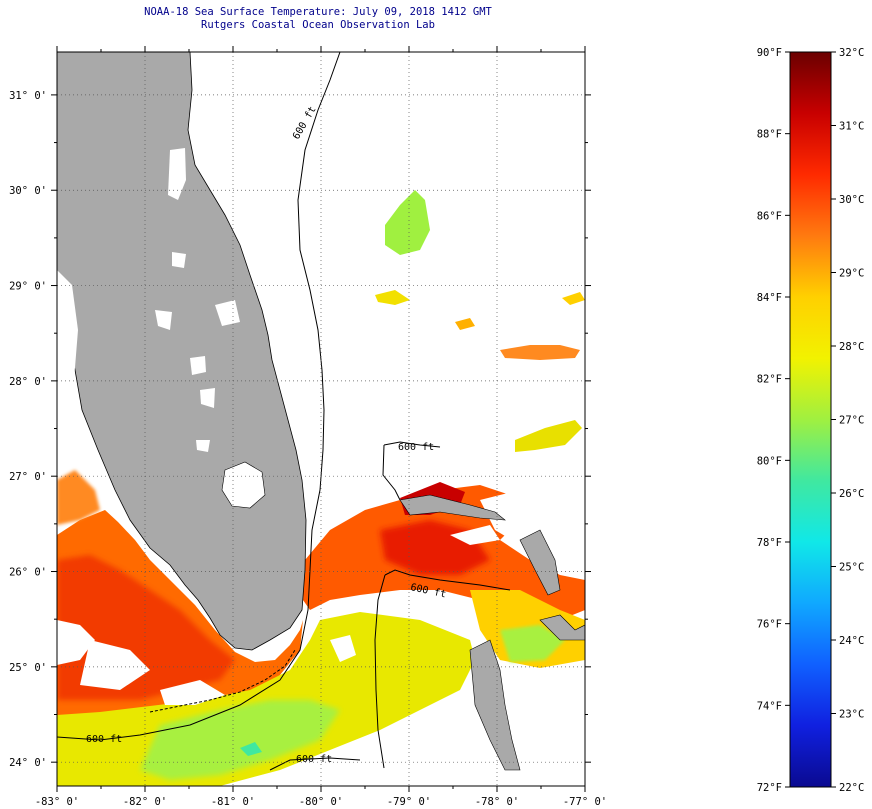 Image resolution: width=872 pixels, height=809 pixels. Describe the element at coordinates (851, 347) in the screenshot. I see `colorbar-c-label: 28°C` at that location.